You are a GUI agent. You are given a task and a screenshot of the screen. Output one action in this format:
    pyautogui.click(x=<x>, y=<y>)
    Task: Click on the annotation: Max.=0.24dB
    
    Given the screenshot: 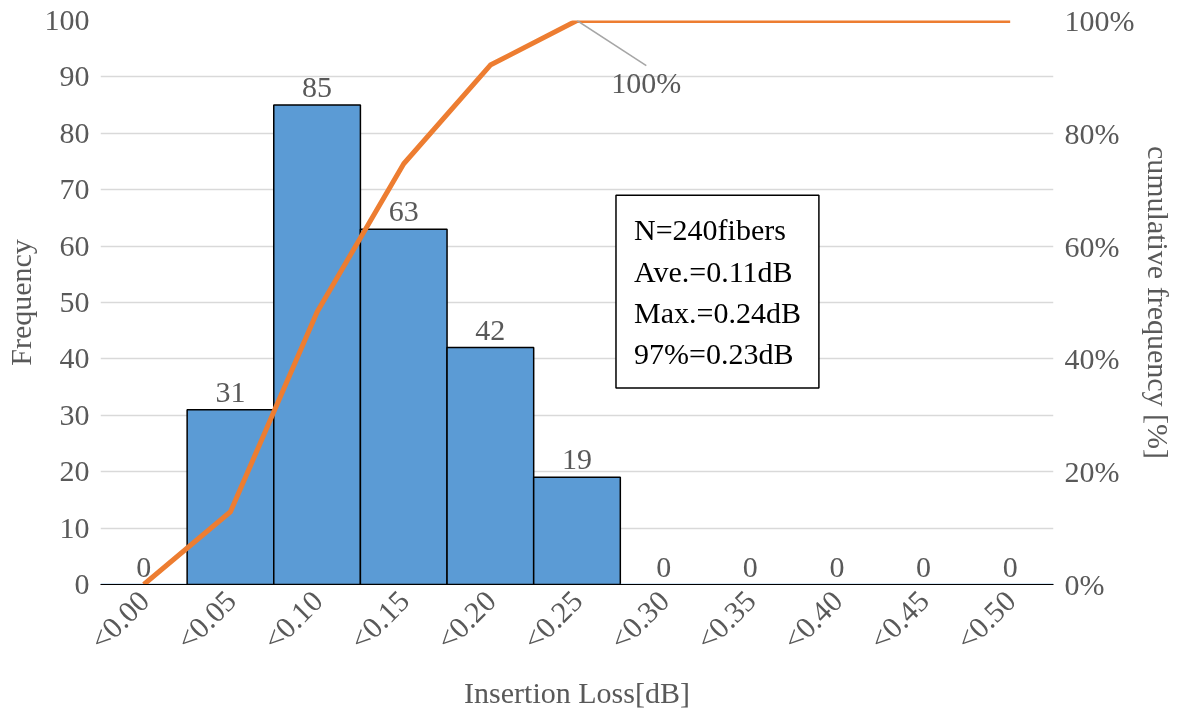 What is the action you would take?
    pyautogui.click(x=717, y=312)
    